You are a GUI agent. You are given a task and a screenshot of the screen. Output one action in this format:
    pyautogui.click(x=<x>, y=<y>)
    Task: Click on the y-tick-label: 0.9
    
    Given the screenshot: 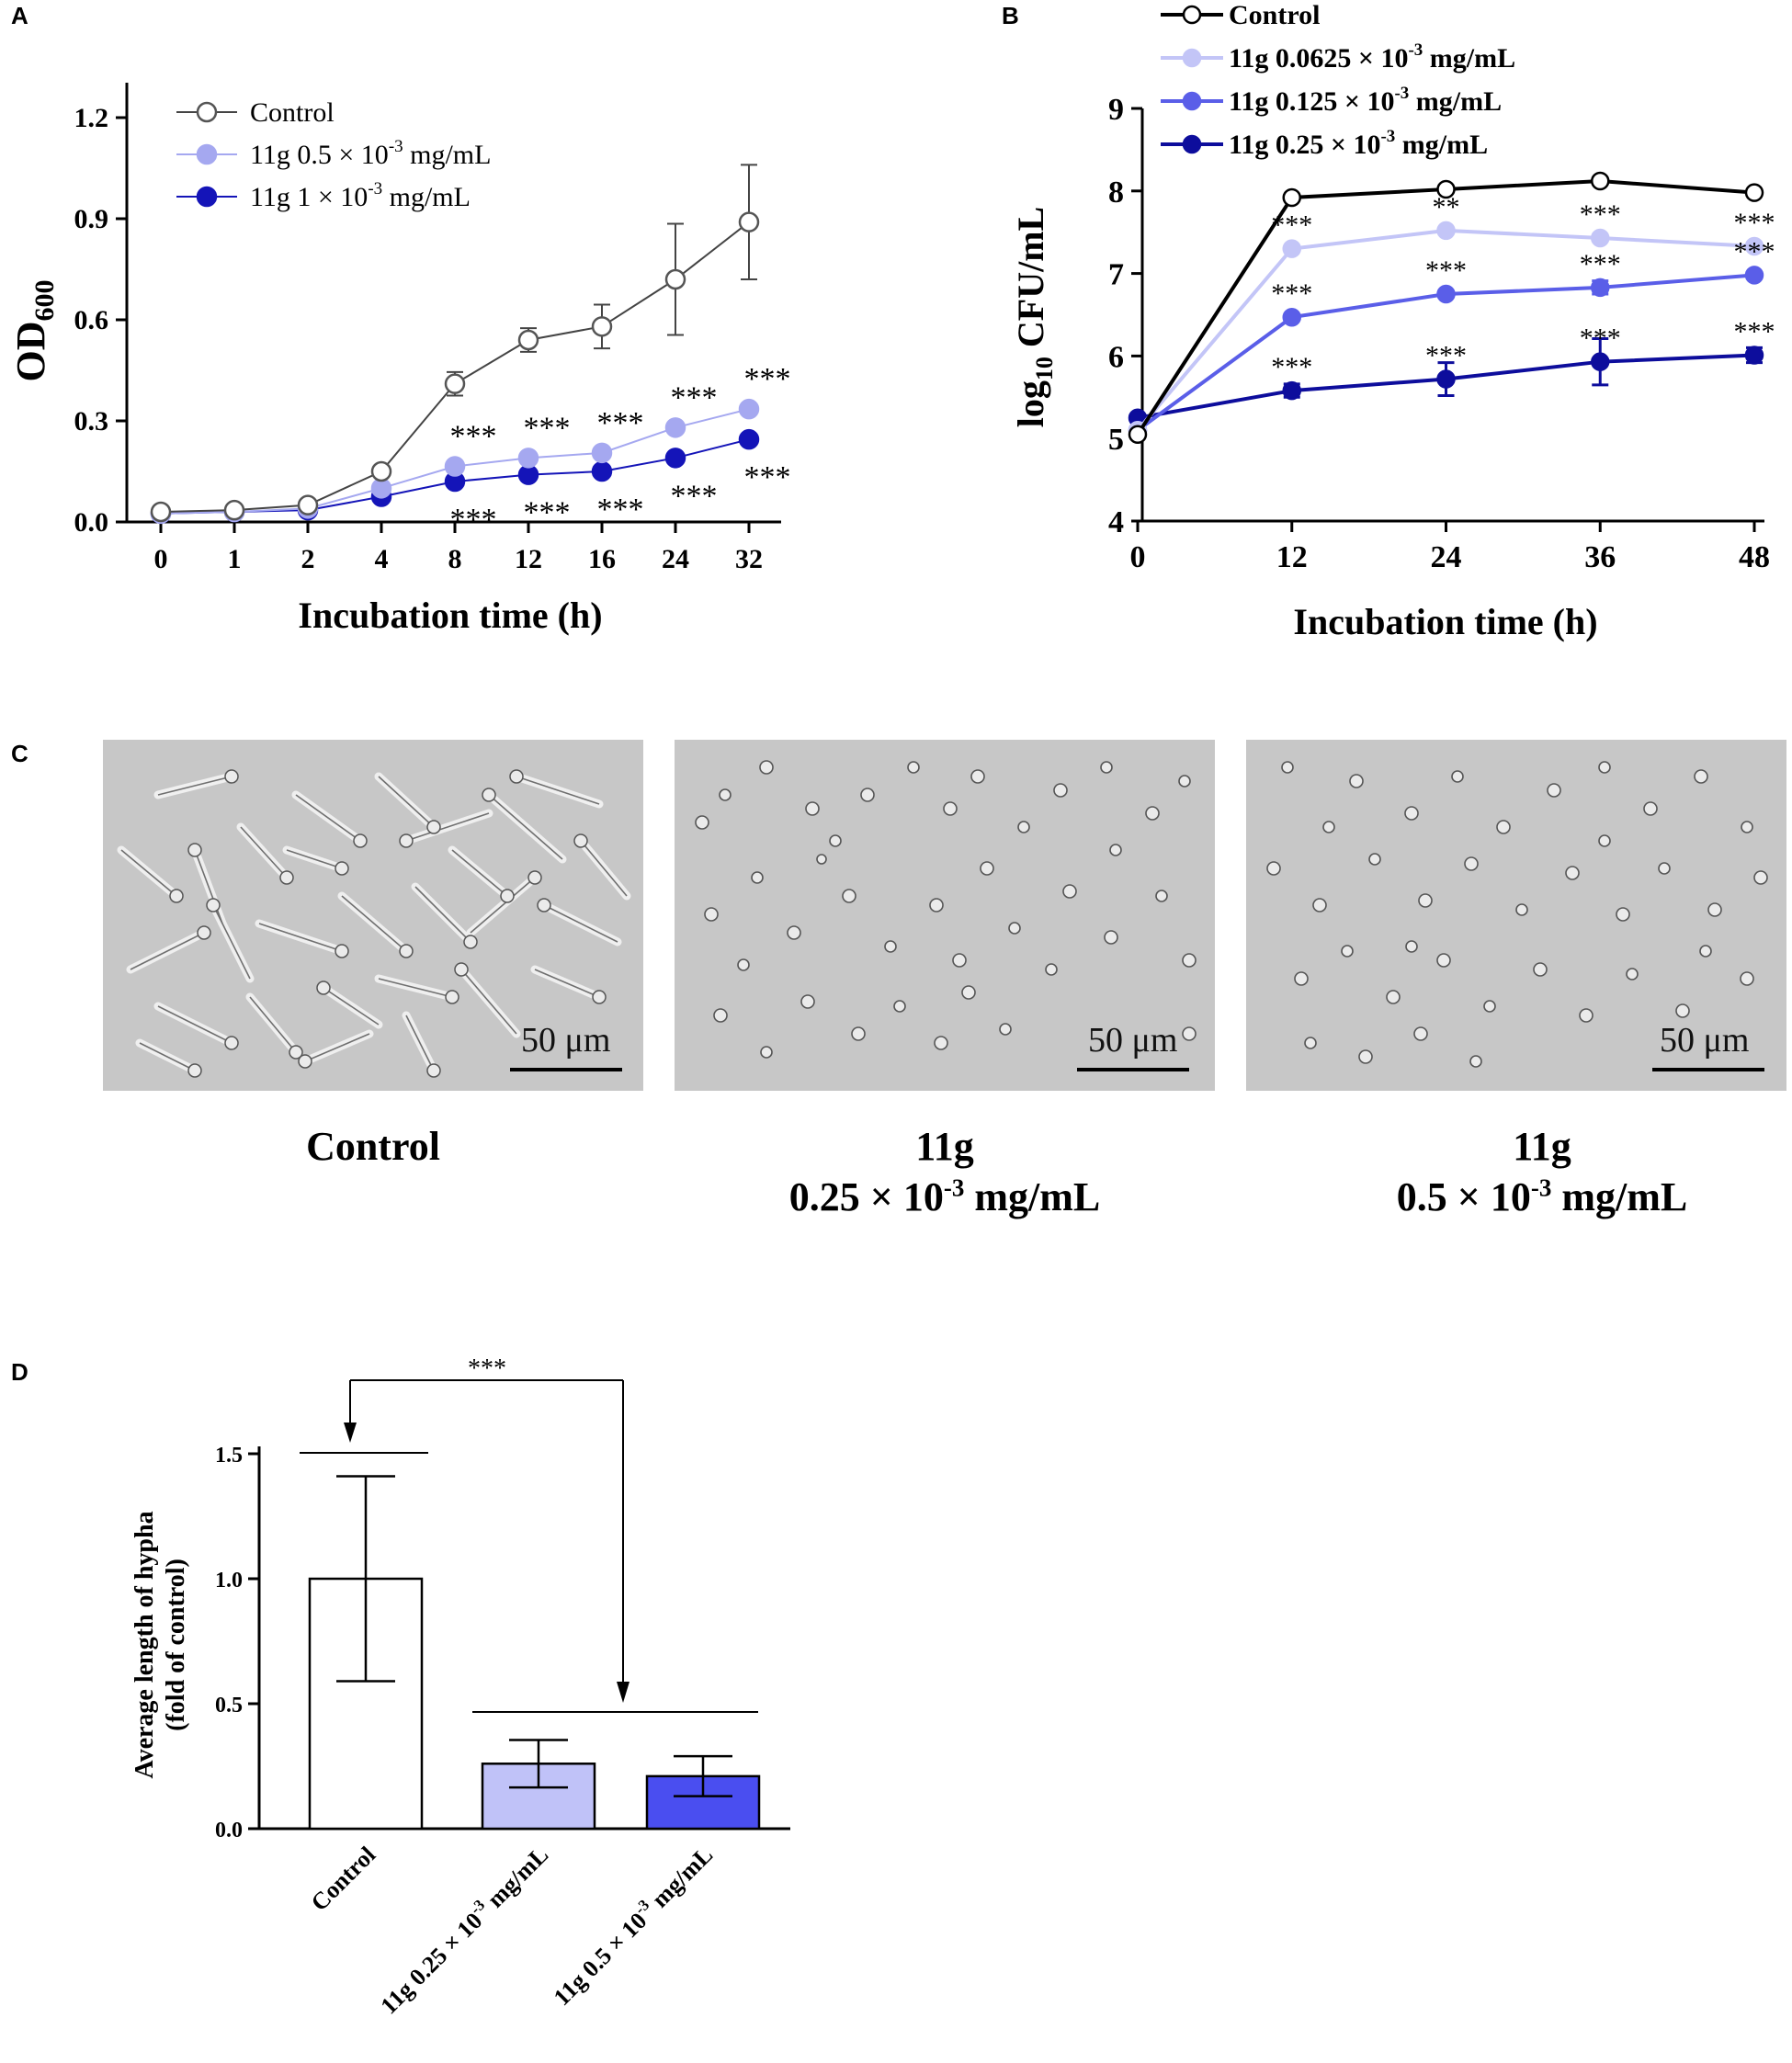 What is the action you would take?
    pyautogui.click(x=91, y=219)
    